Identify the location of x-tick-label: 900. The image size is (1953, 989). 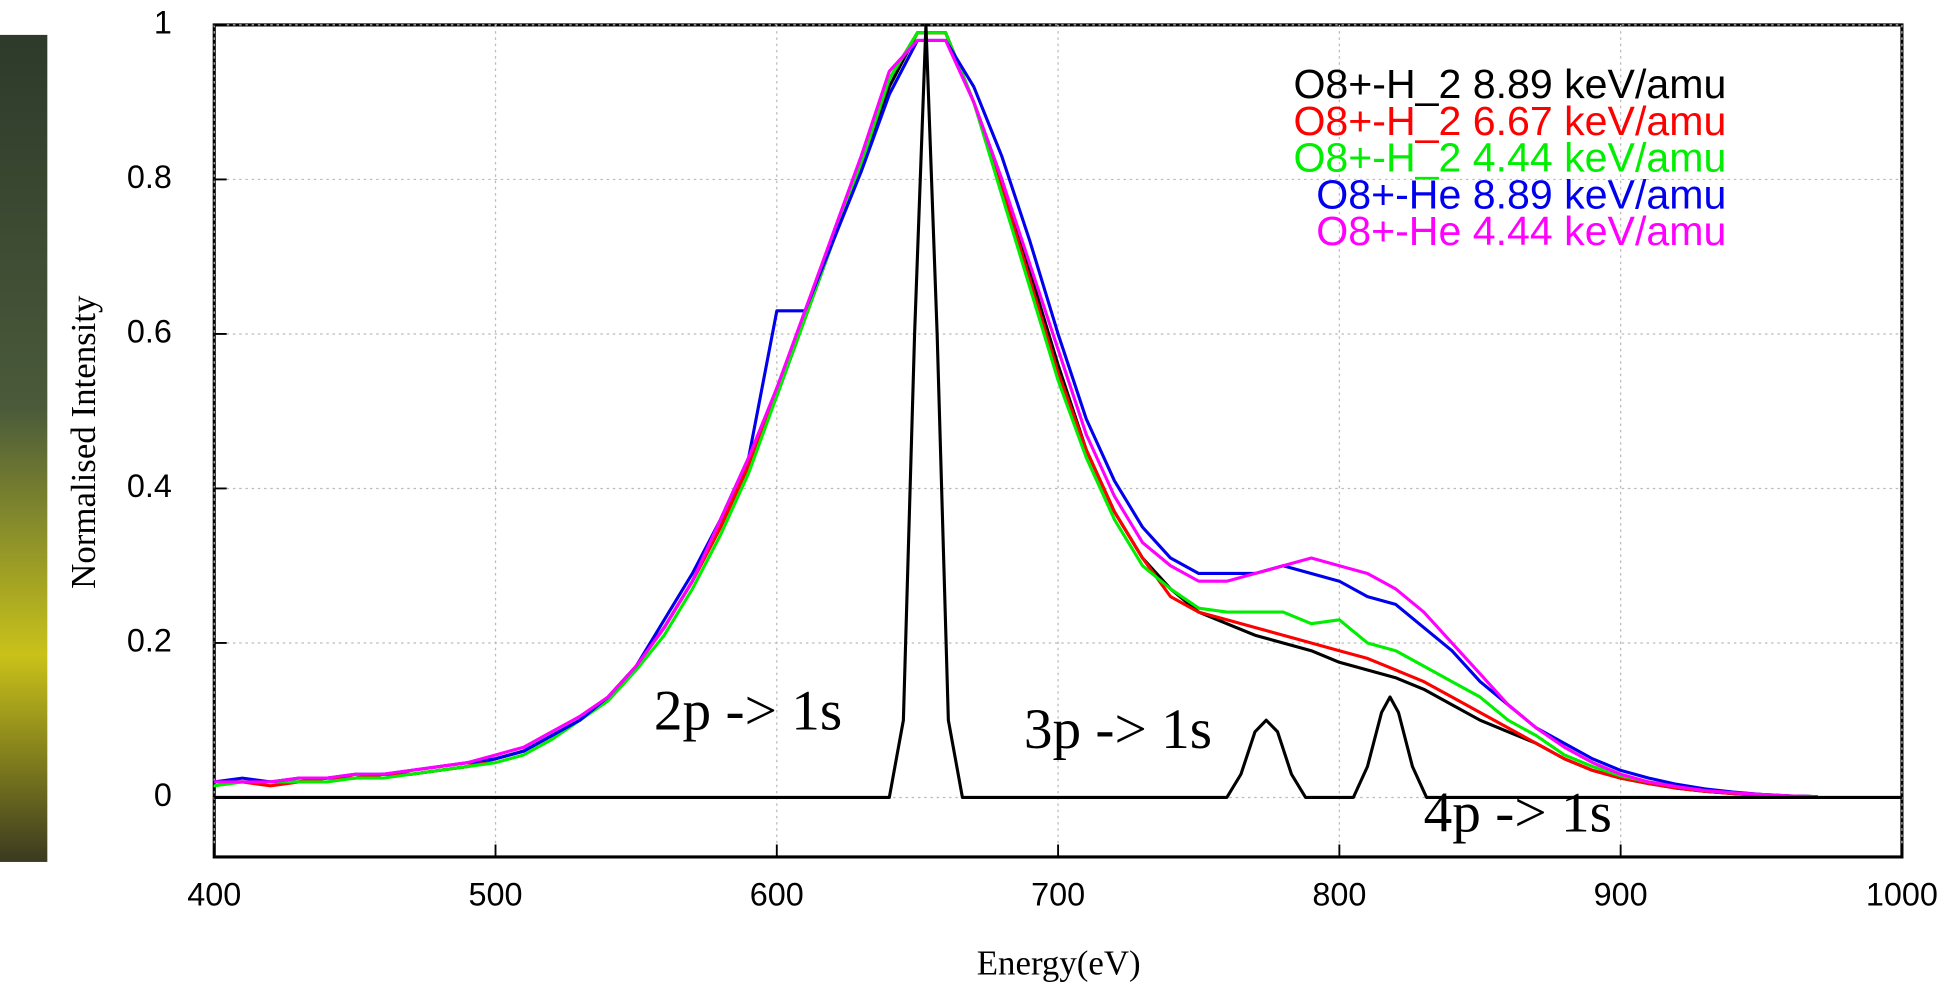
(1621, 894).